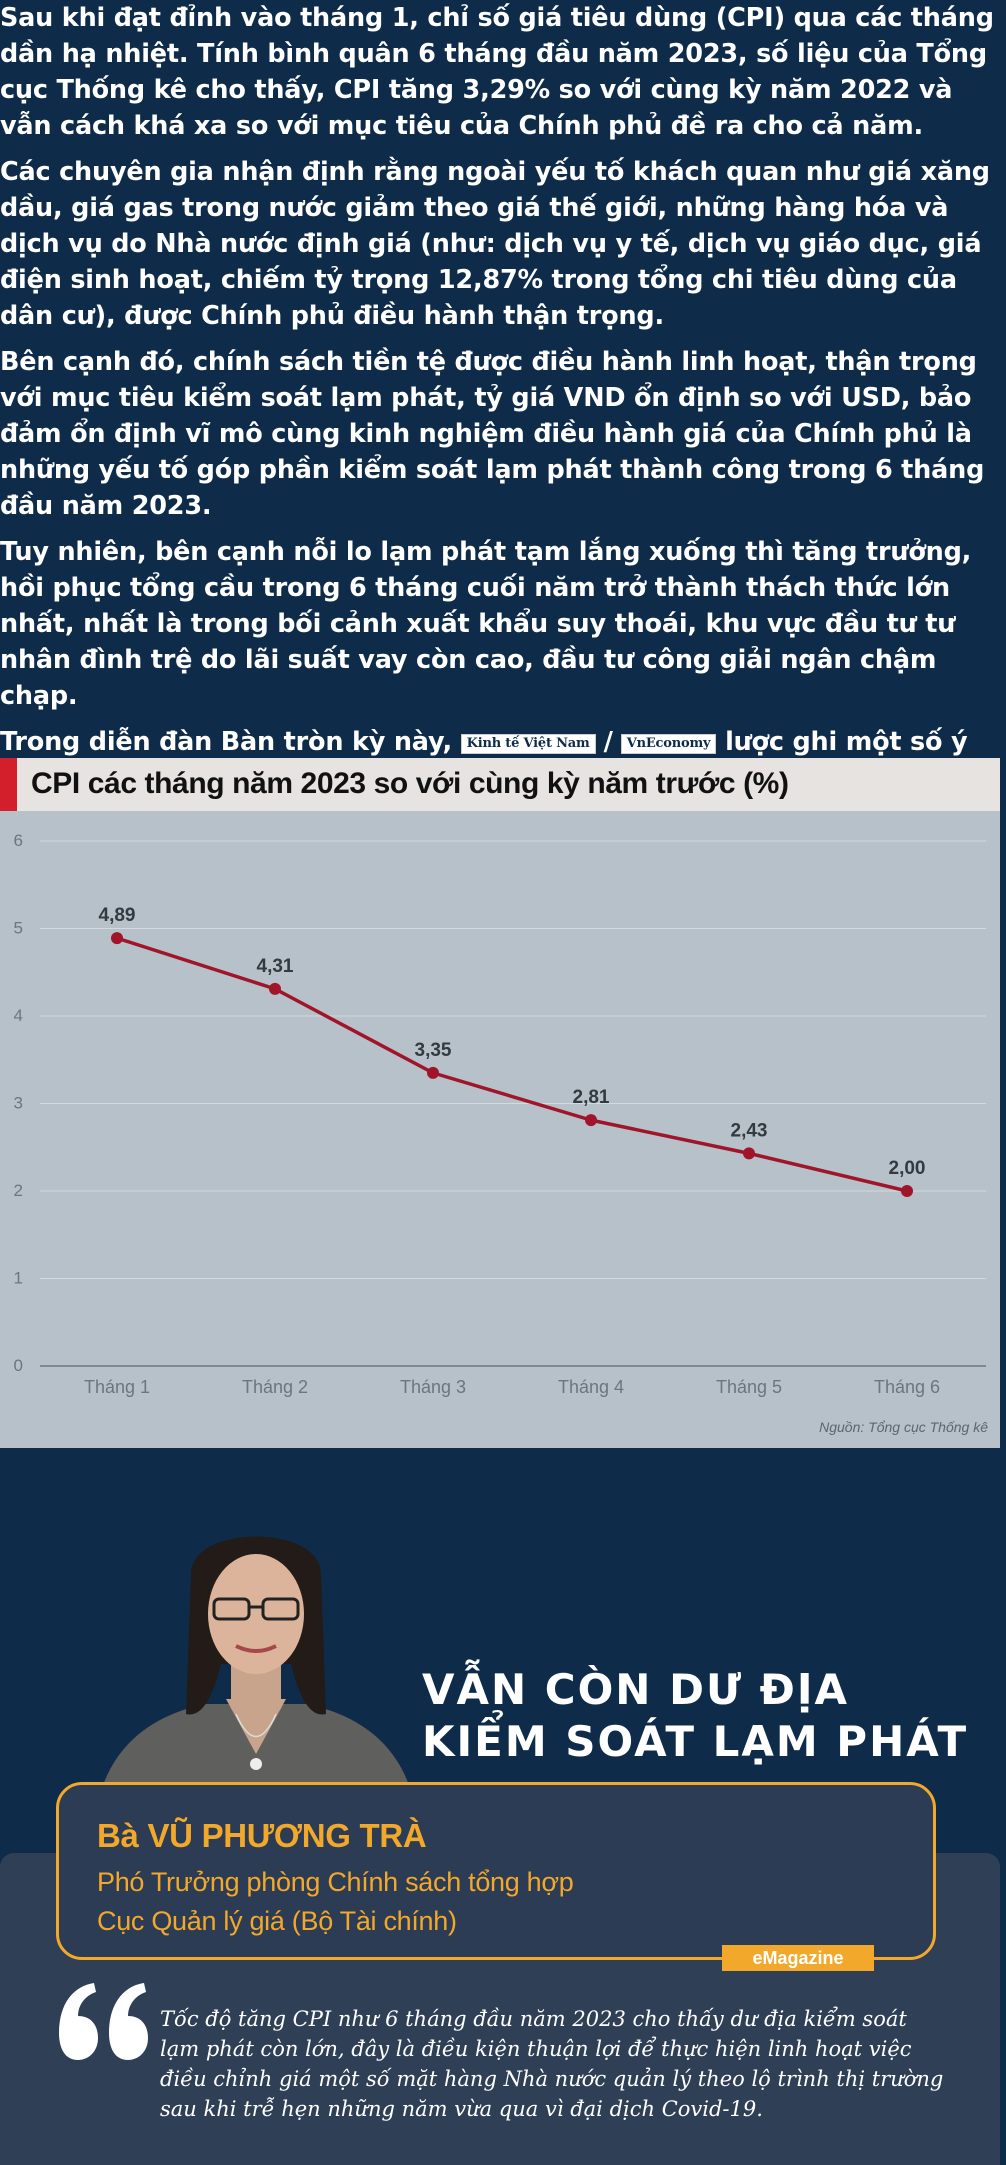 The width and height of the screenshot is (1006, 2165). Describe the element at coordinates (103, 2021) in the screenshot. I see `quote-icon` at that location.